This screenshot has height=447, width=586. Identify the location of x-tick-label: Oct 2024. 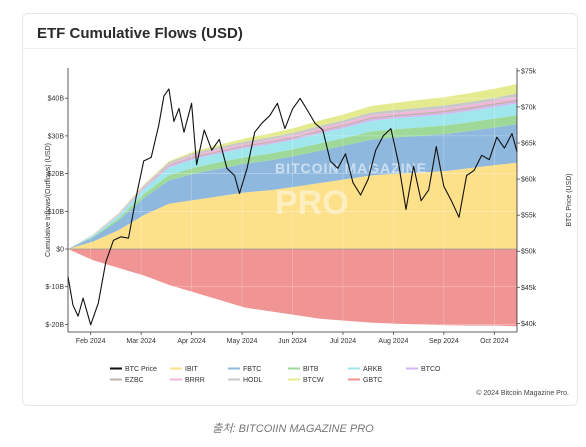
(494, 341).